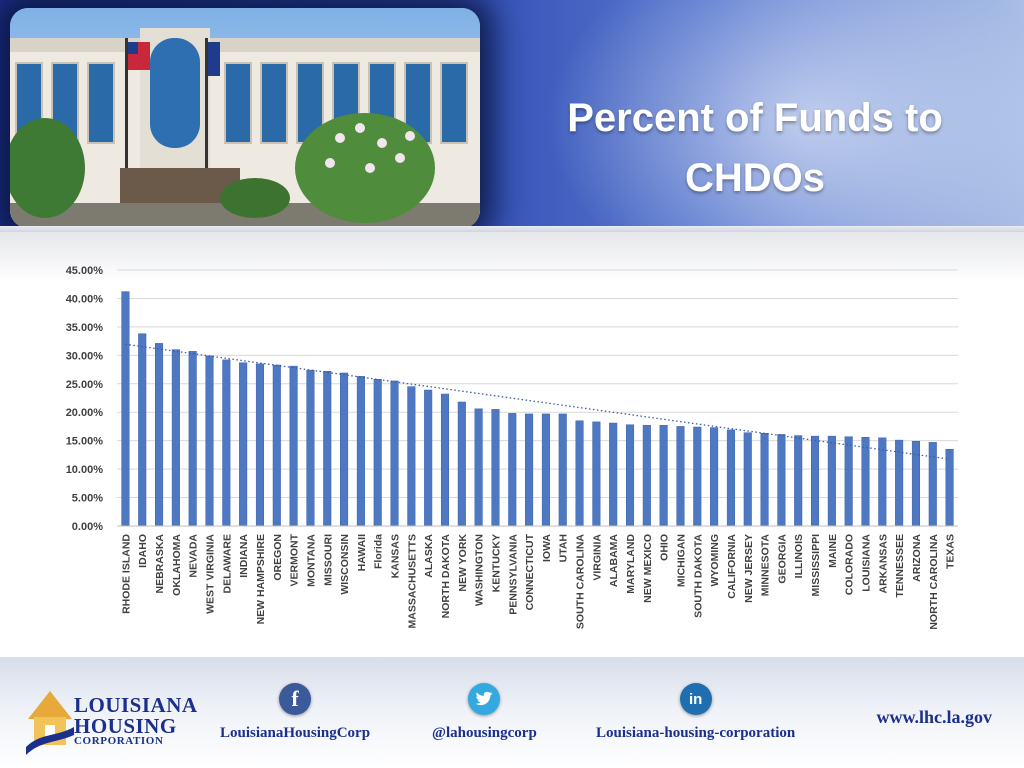  I want to click on bar-missouri, so click(327, 449).